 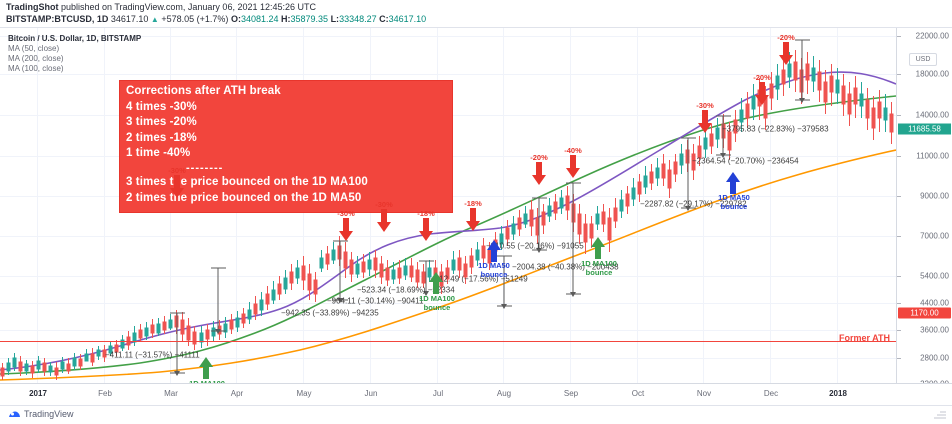 I want to click on time-tick-4: May, so click(x=304, y=393).